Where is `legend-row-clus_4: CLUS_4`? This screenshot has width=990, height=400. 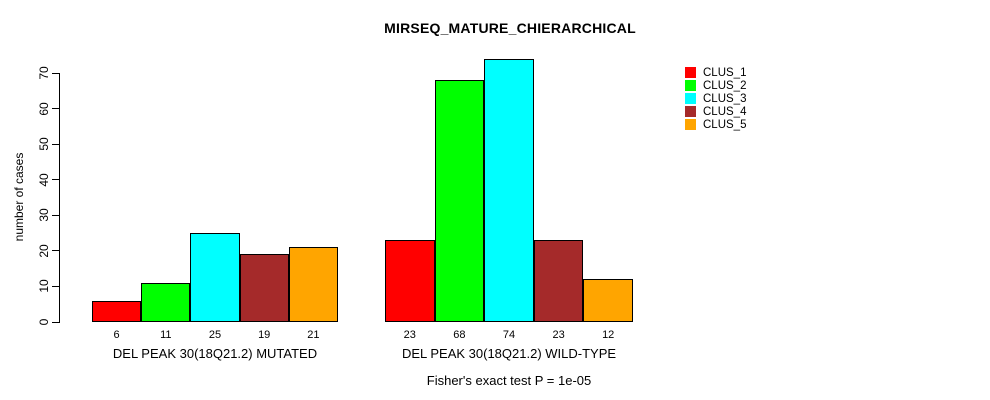
legend-row-clus_4: CLUS_4 is located at coordinates (715, 111).